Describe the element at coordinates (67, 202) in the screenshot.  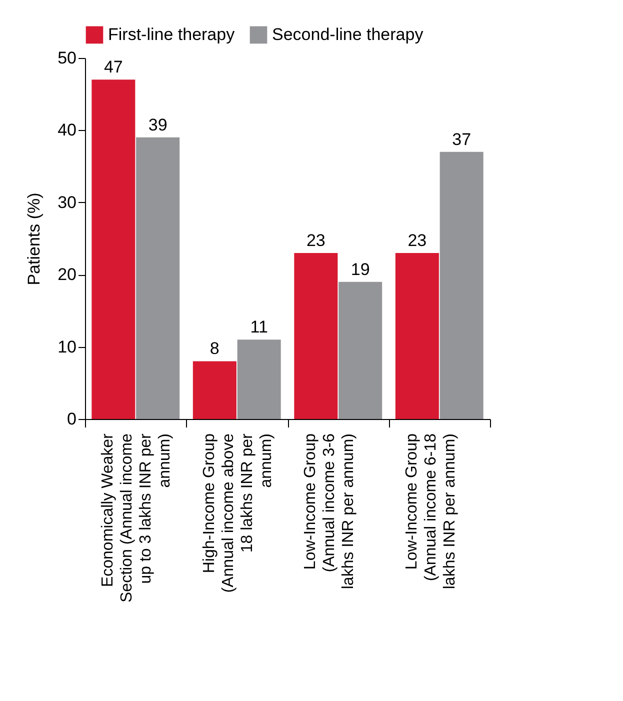
I see `y-tick-label: 30` at that location.